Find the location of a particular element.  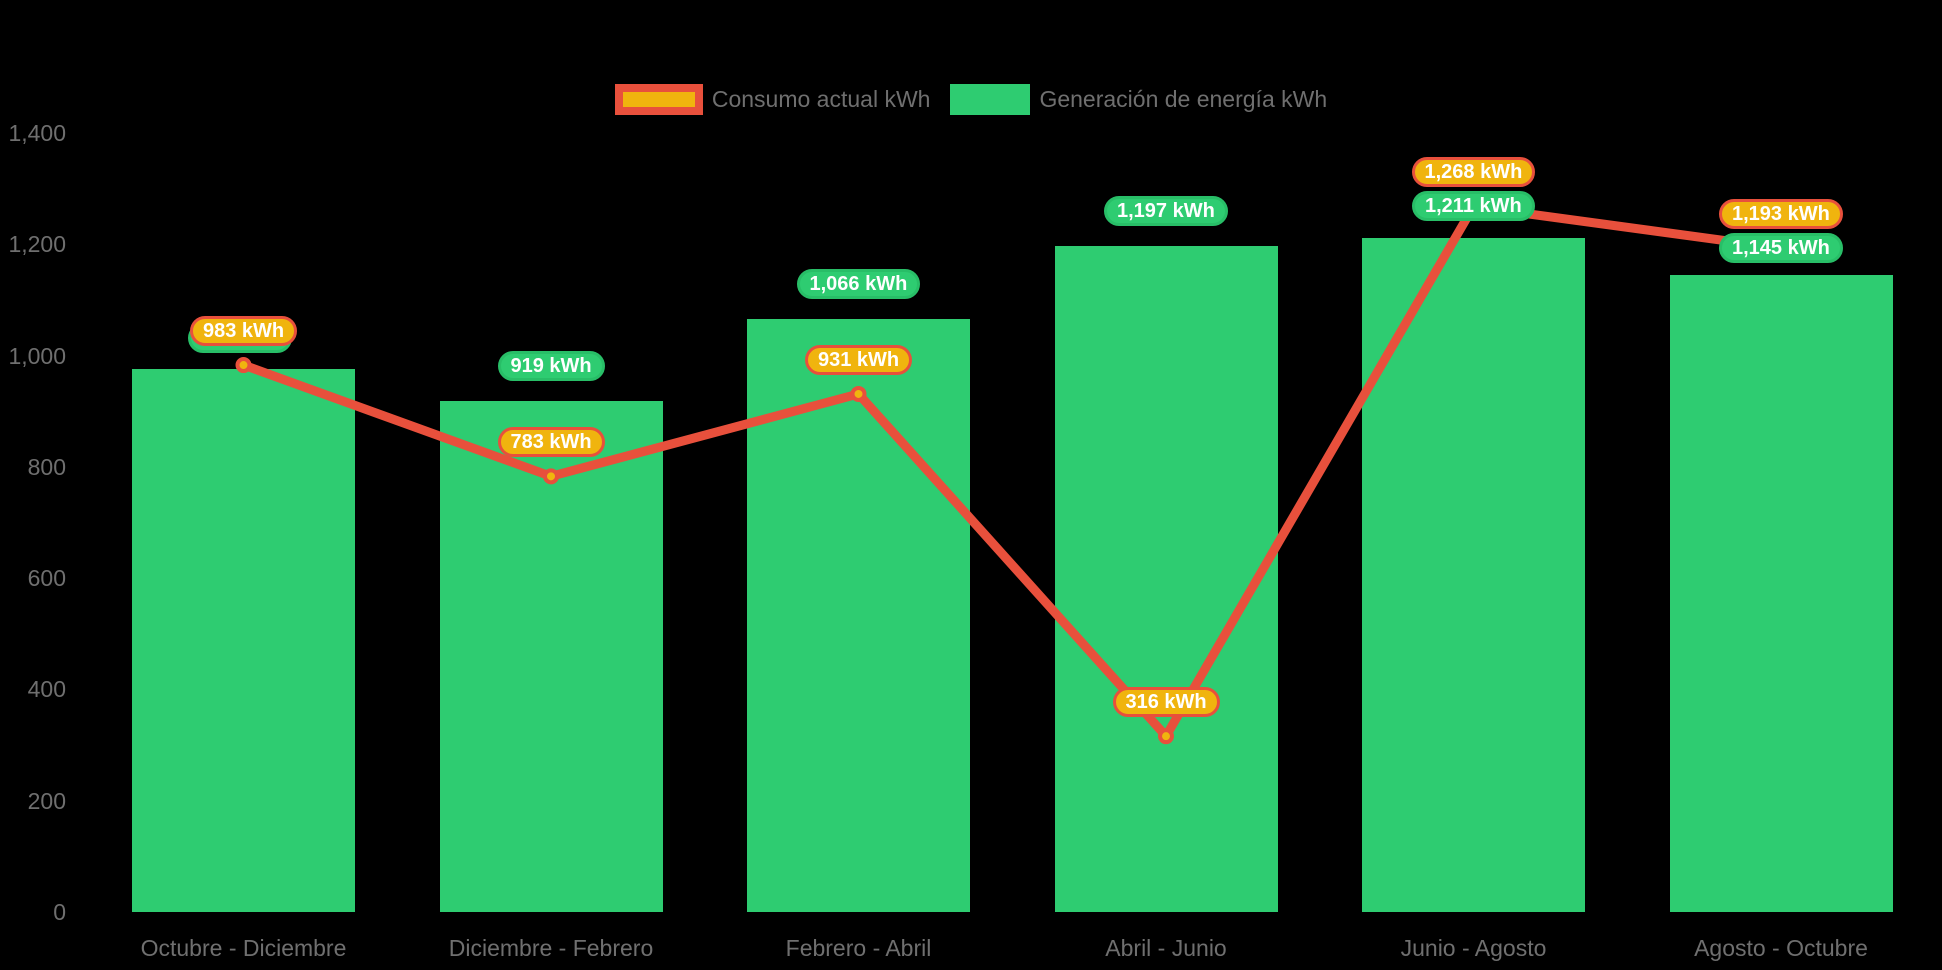

generation-label-pill: 1,145 kWh is located at coordinates (1781, 248).